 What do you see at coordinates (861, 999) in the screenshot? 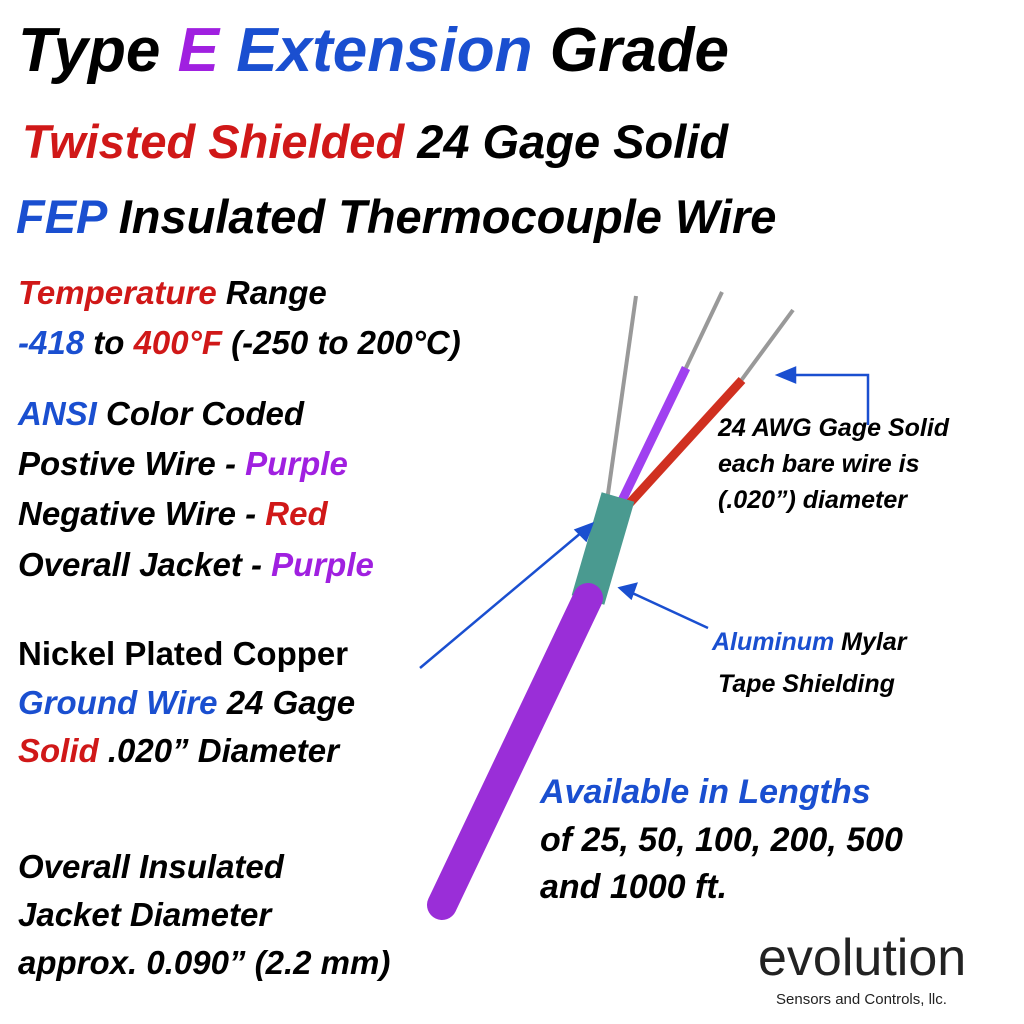
I see `logo-tagline: Sensors and Controls, llc.` at bounding box center [861, 999].